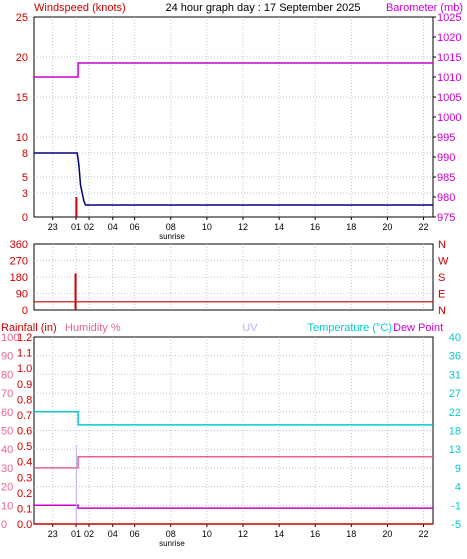 The width and height of the screenshot is (467, 559). I want to click on rainfall-tick-label: 1.1, so click(24, 354).